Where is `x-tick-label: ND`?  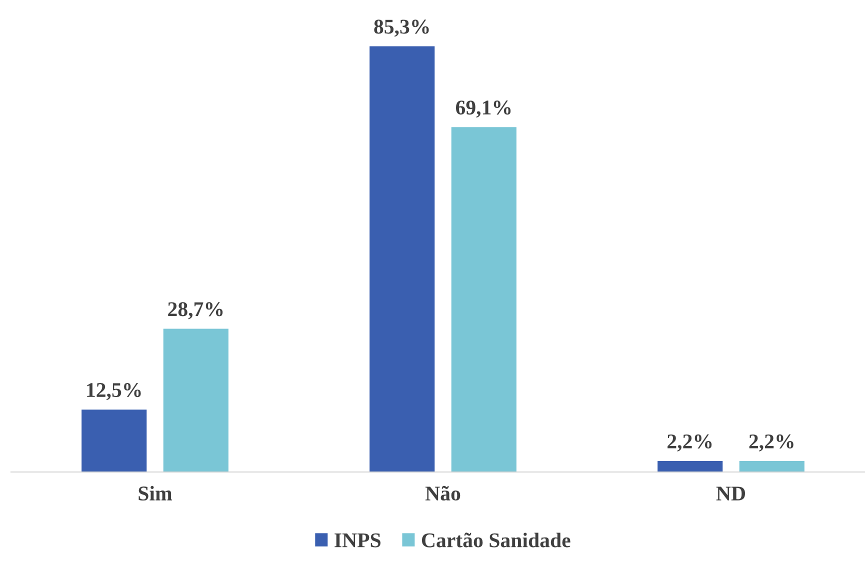 x-tick-label: ND is located at coordinates (731, 493).